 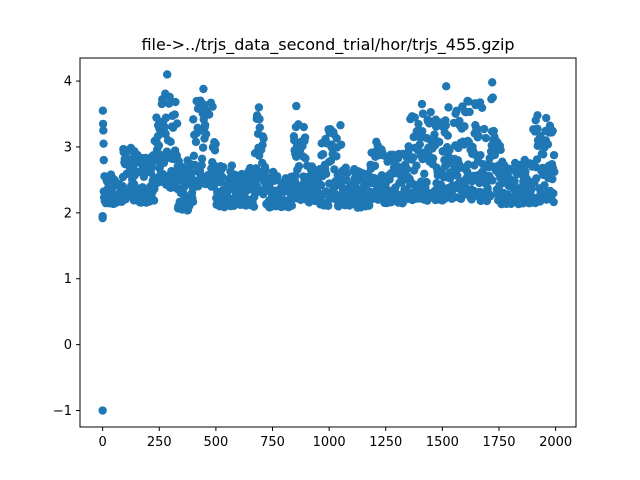 I want to click on y-tick-label: 1, so click(x=68, y=279).